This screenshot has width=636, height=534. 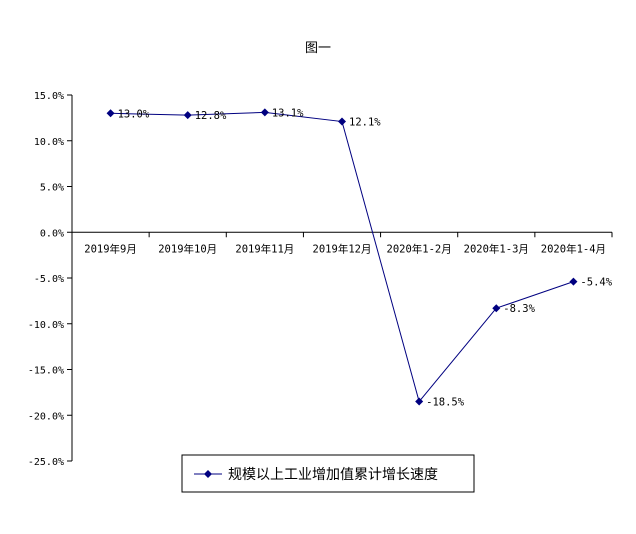 What do you see at coordinates (52, 233) in the screenshot?
I see `y-tick-label: 0.0%` at bounding box center [52, 233].